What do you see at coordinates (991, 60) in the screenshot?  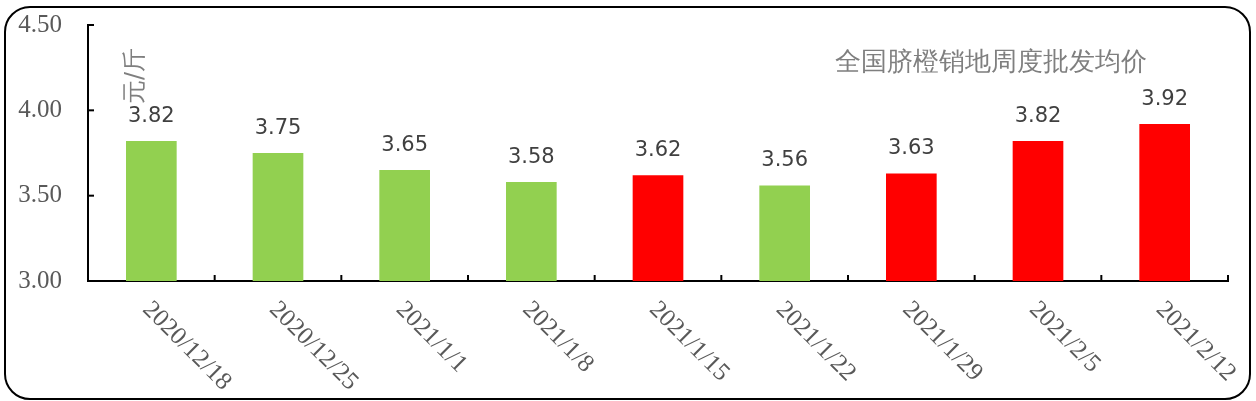 I see `text: 全国脐橙销地周度批发均价` at bounding box center [991, 60].